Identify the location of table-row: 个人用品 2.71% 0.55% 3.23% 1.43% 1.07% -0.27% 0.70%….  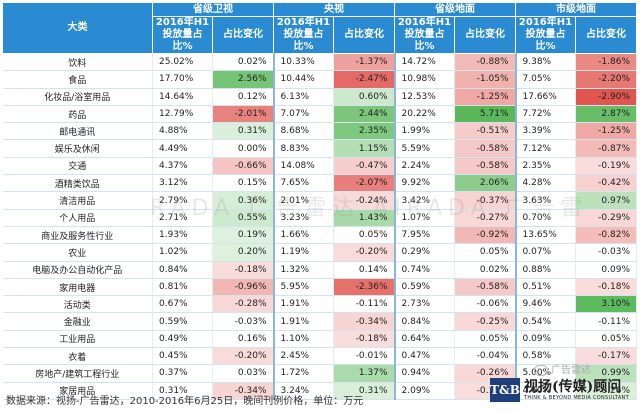
(319, 218).